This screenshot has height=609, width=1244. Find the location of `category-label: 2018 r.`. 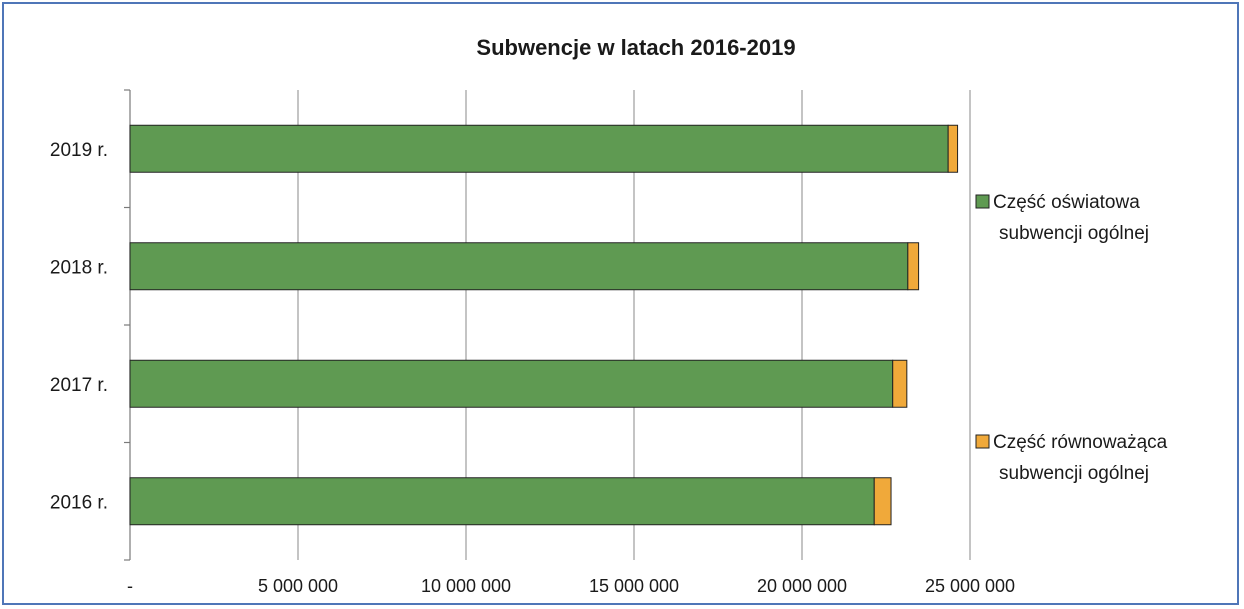

category-label: 2018 r. is located at coordinates (79, 267).